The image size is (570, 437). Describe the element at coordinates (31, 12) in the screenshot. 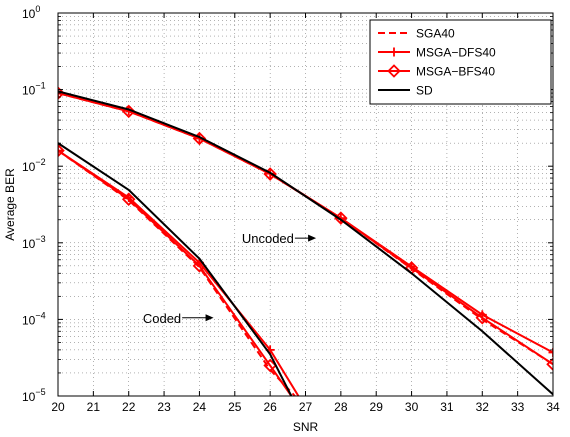

I see `y-tick-label: 10⁰` at that location.